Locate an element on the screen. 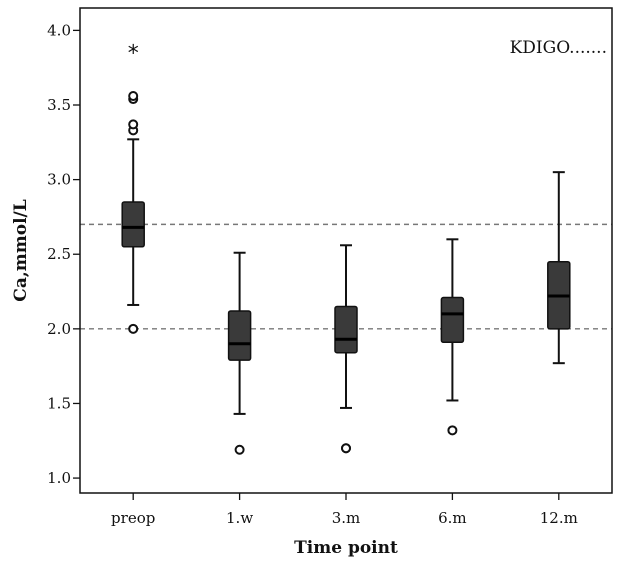  y-tick-label-0: 1.0 is located at coordinates (59, 478).